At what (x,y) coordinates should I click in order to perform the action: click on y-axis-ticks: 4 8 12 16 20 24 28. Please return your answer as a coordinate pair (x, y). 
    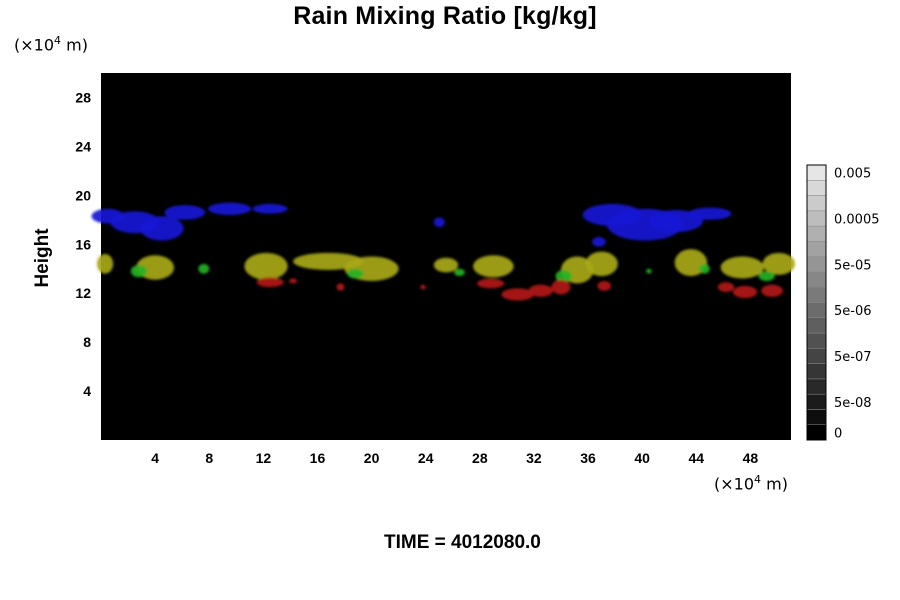
    Looking at the image, I should click on (83, 244).